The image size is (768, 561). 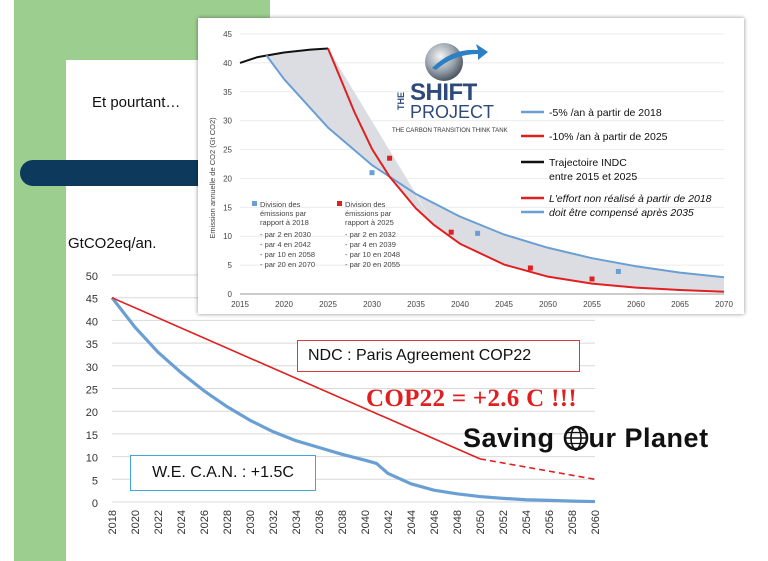 What do you see at coordinates (92, 345) in the screenshot?
I see `main-y-tick-label: 35` at bounding box center [92, 345].